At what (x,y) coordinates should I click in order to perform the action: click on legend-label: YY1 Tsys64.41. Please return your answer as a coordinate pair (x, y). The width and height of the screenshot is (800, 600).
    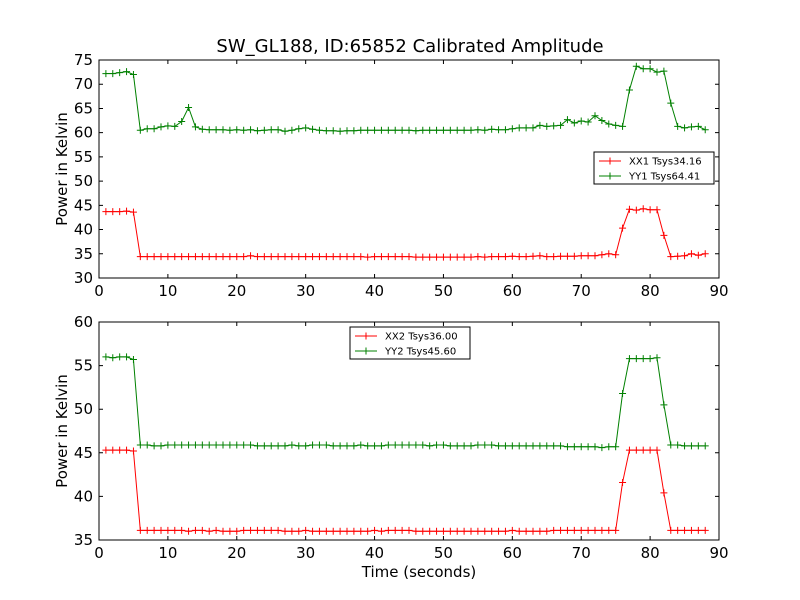
    Looking at the image, I should click on (664, 177).